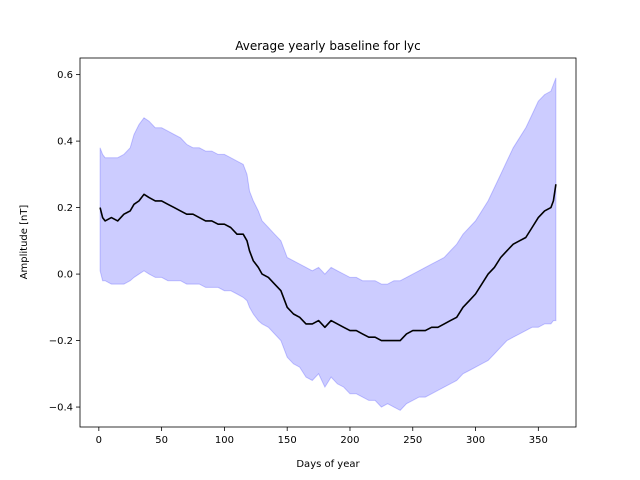 Image resolution: width=640 pixels, height=480 pixels. I want to click on x-tick-label: 300, so click(475, 440).